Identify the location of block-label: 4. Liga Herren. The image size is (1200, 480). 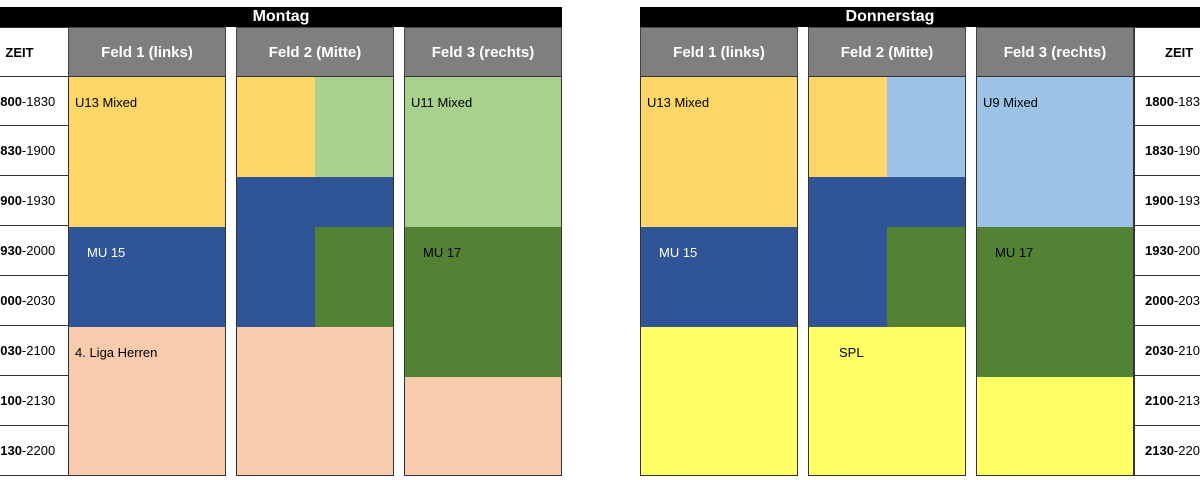
(116, 352).